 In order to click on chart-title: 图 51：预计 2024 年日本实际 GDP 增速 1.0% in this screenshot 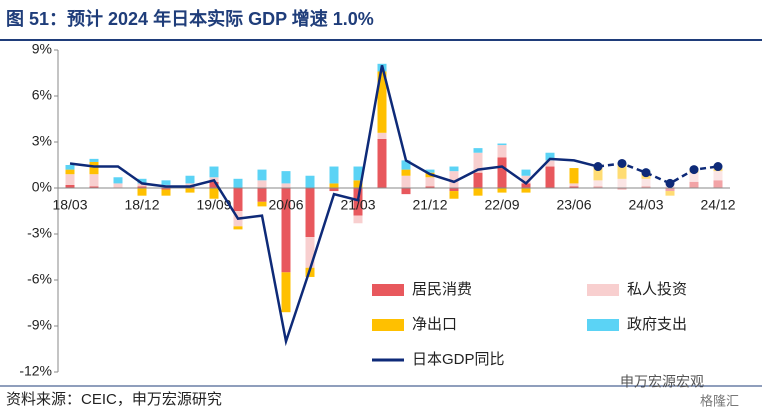, I will do `click(190, 18)`.